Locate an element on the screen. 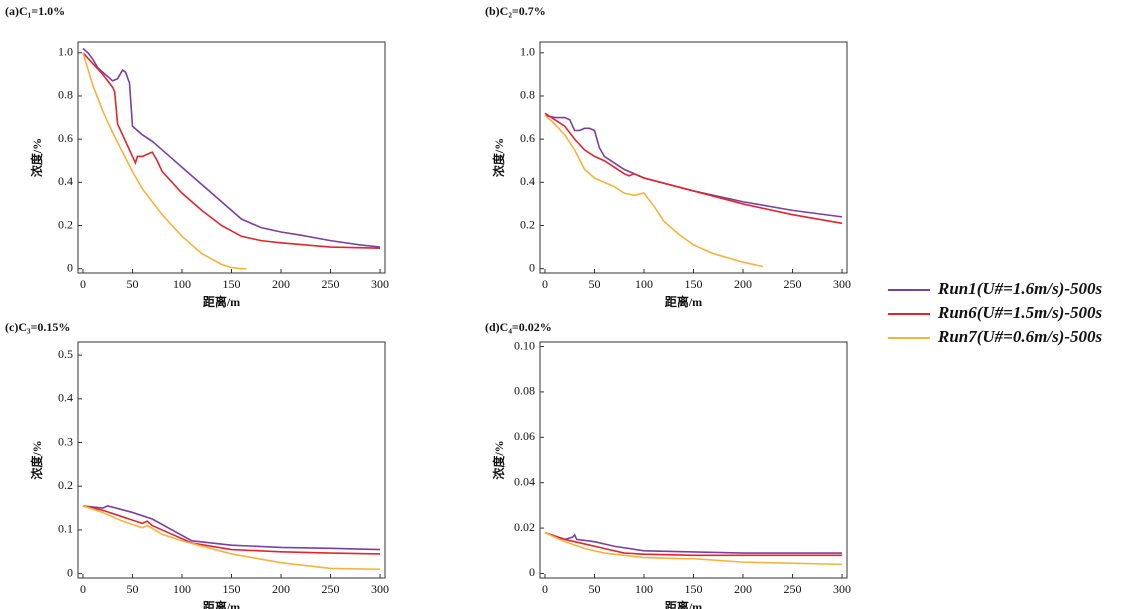  y-tick-label: 0.04 is located at coordinates (524, 481).